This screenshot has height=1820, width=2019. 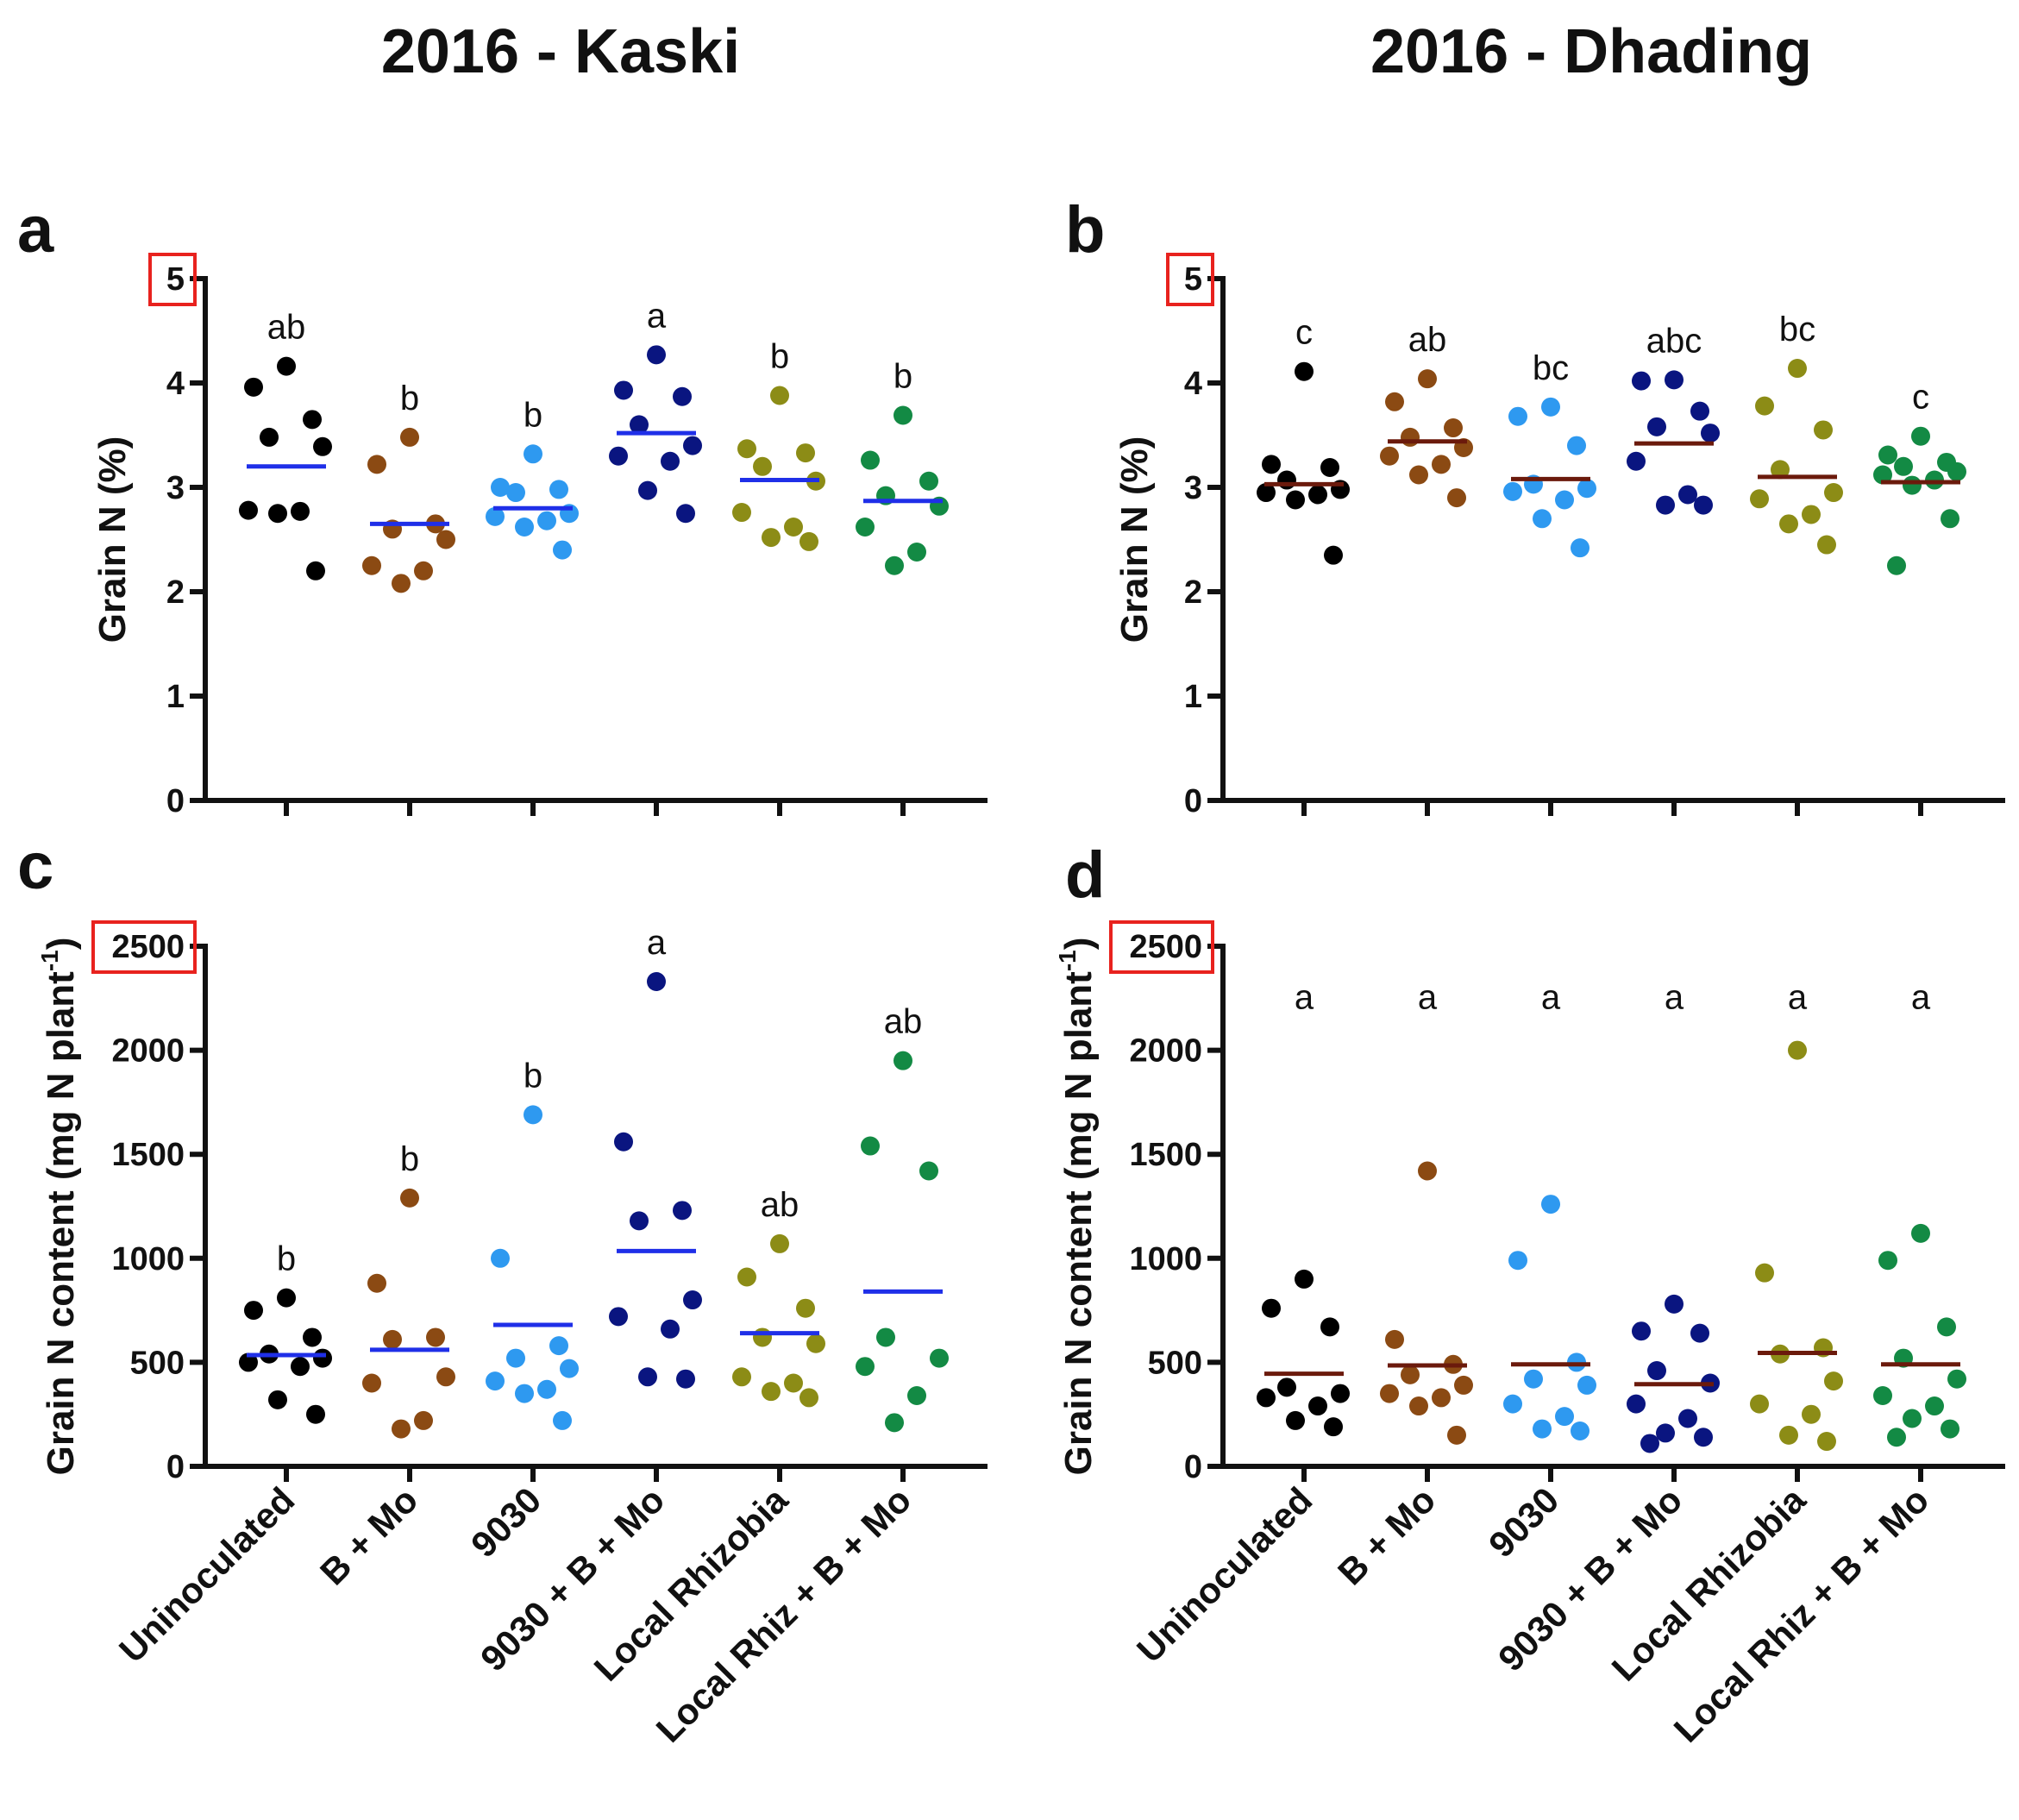 What do you see at coordinates (1591, 52) in the screenshot?
I see `column-title-dhading: 2016 - Dhading` at bounding box center [1591, 52].